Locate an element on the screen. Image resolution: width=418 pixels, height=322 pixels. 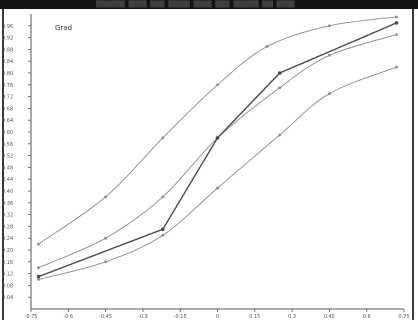
y-tick-label: 0.40 is located at coordinates (7, 192).